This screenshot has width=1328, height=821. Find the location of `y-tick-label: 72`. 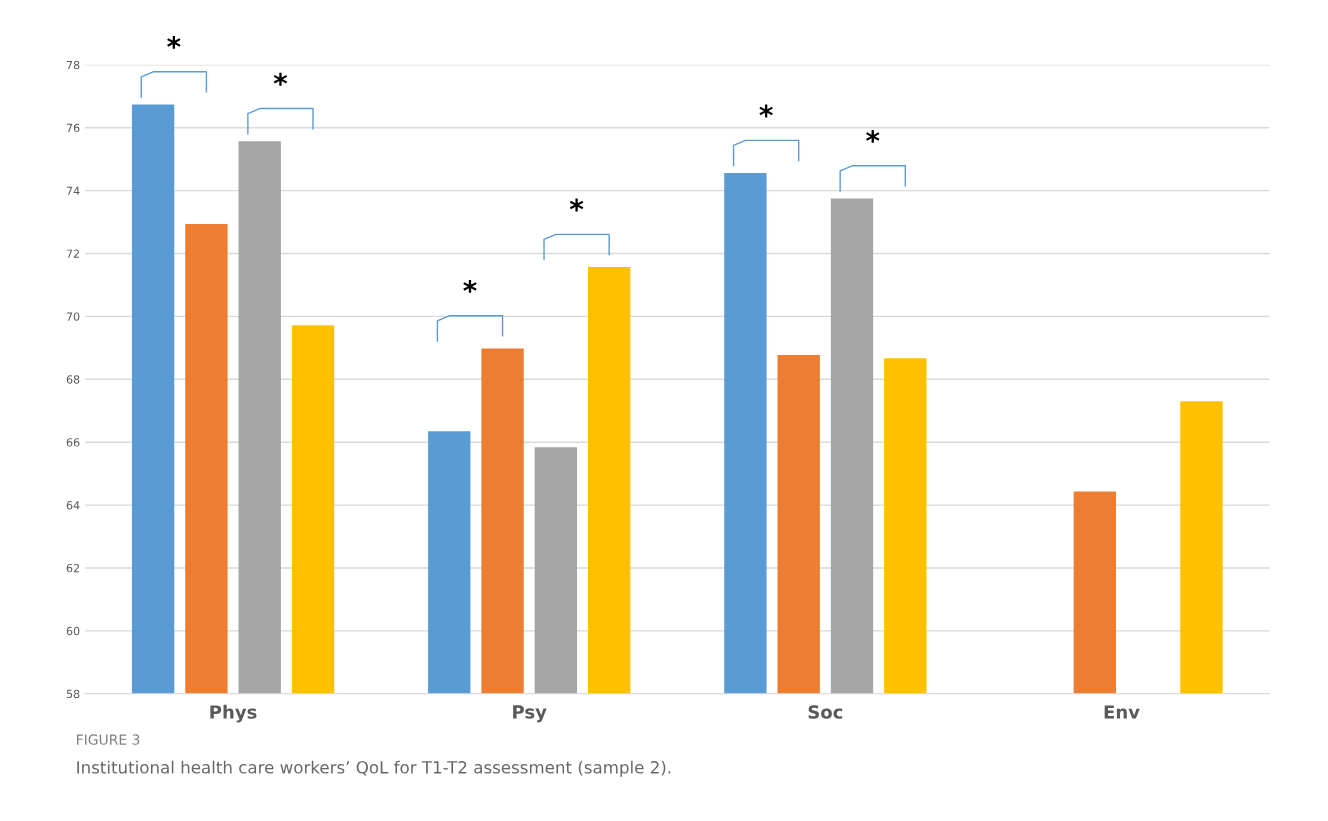

y-tick-label: 72 is located at coordinates (73, 253).